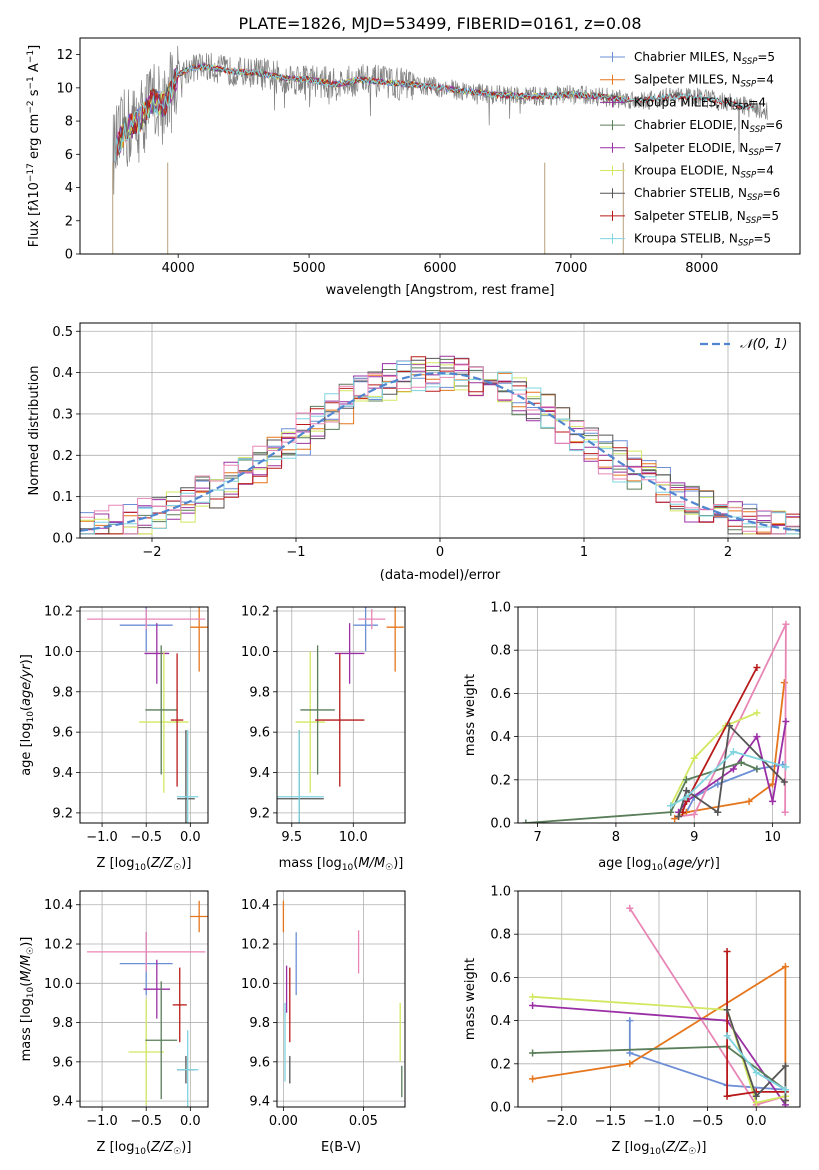  I want to click on legend-label: Salpeter ELODIE, NSSP=7, so click(708, 149).